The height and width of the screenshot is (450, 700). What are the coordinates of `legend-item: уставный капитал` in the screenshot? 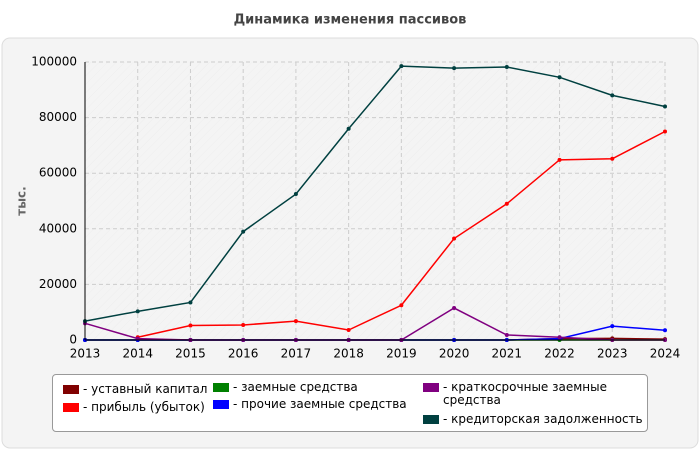 It's located at (135, 389).